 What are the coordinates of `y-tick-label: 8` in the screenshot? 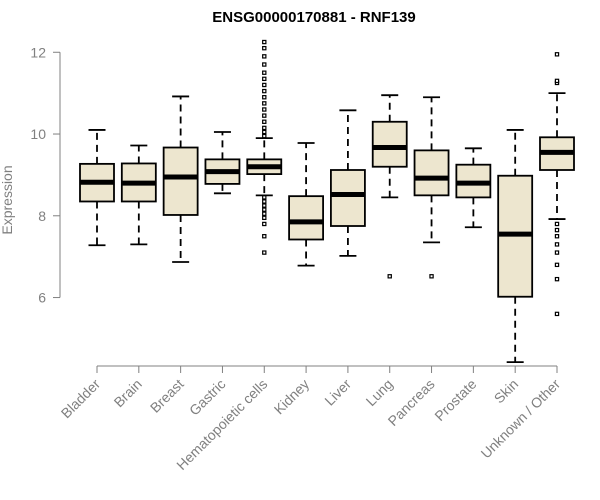 It's located at (42, 216).